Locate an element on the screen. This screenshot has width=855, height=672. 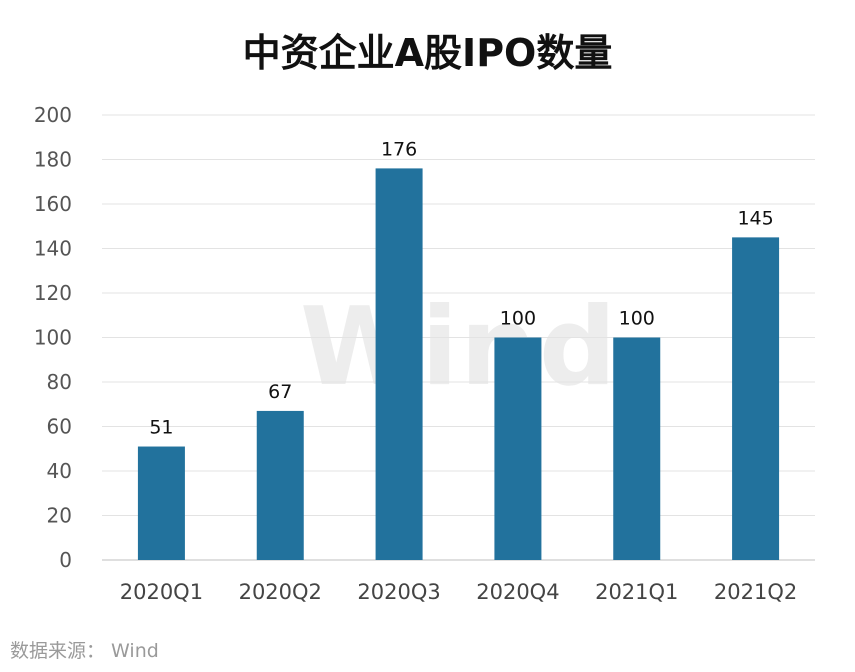
x-tick-label: 2020Q2 is located at coordinates (280, 592).